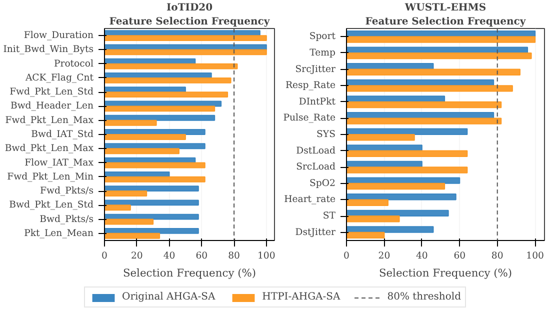 The image size is (550, 317). Describe the element at coordinates (445, 8) in the screenshot. I see `chart-title: WUSTL-EHMS` at that location.